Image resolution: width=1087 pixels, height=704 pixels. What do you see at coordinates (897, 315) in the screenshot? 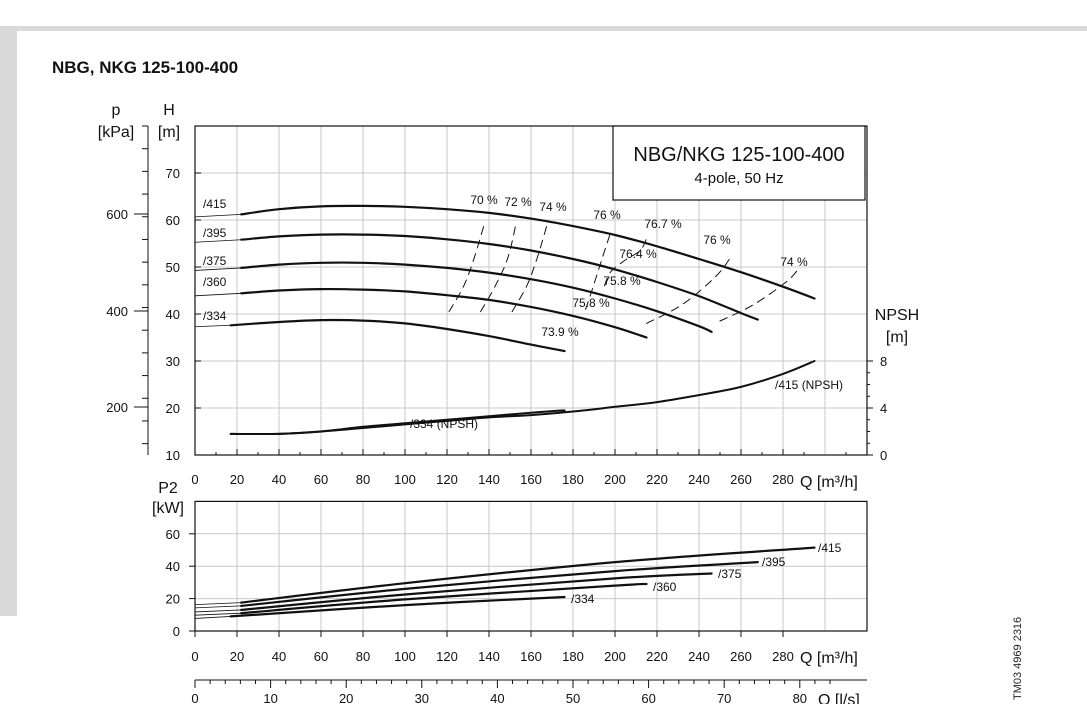
I see `npsh-axis-label: NPSH` at bounding box center [897, 315].